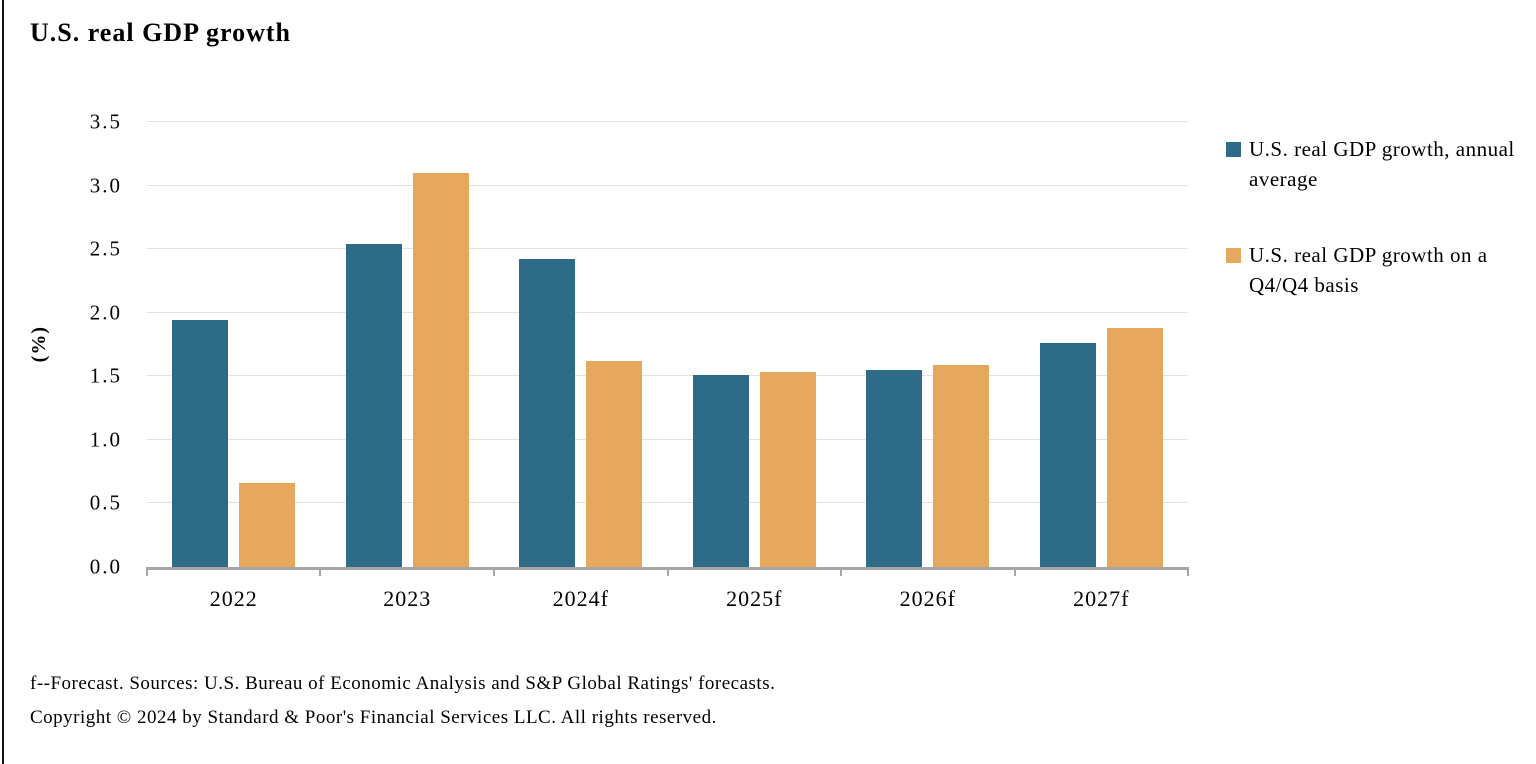 Image resolution: width=1536 pixels, height=764 pixels. Describe the element at coordinates (667, 439) in the screenshot. I see `gridline-1.0` at that location.